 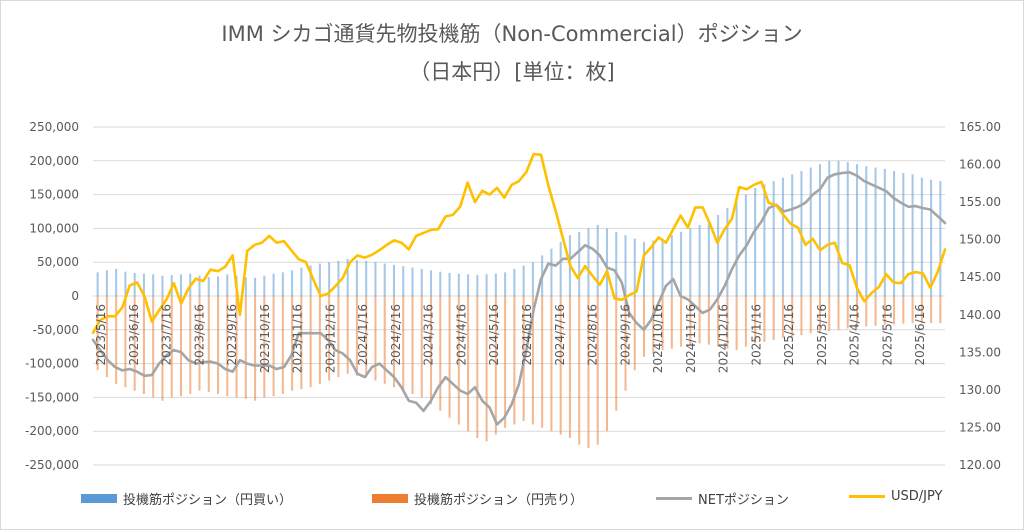 What do you see at coordinates (674, 498) in the screenshot?
I see `legend-swatch-net` at bounding box center [674, 498].